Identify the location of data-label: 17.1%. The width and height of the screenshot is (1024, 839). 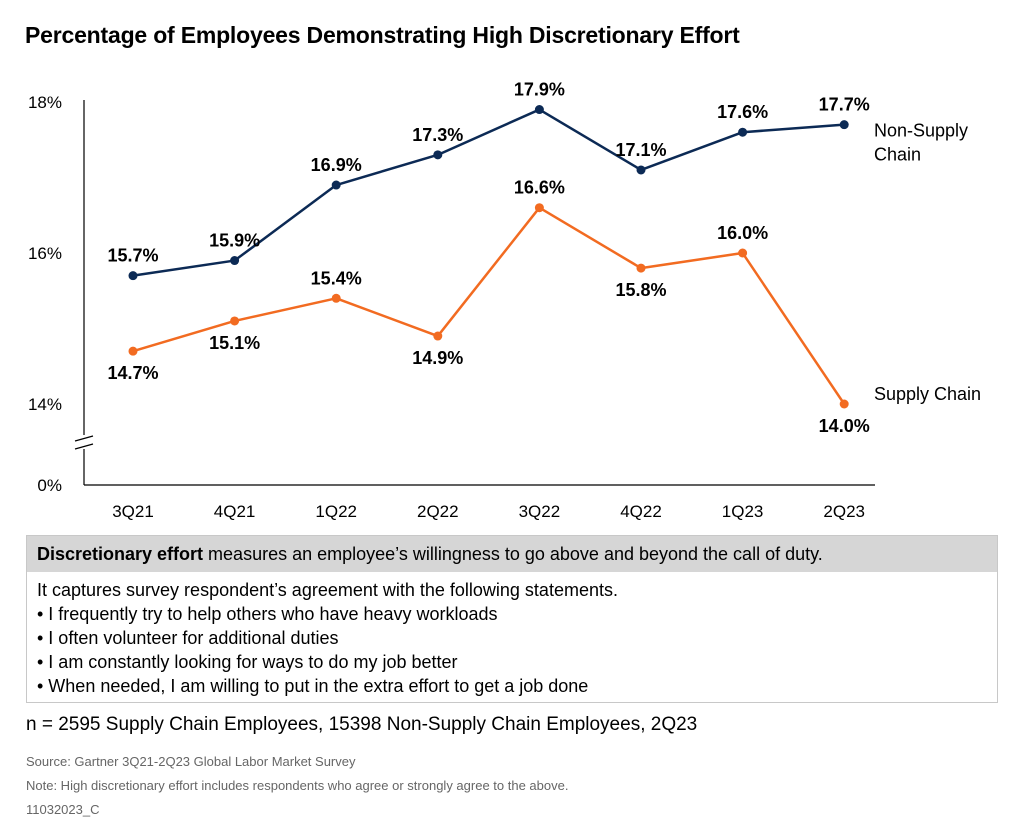
(640, 150).